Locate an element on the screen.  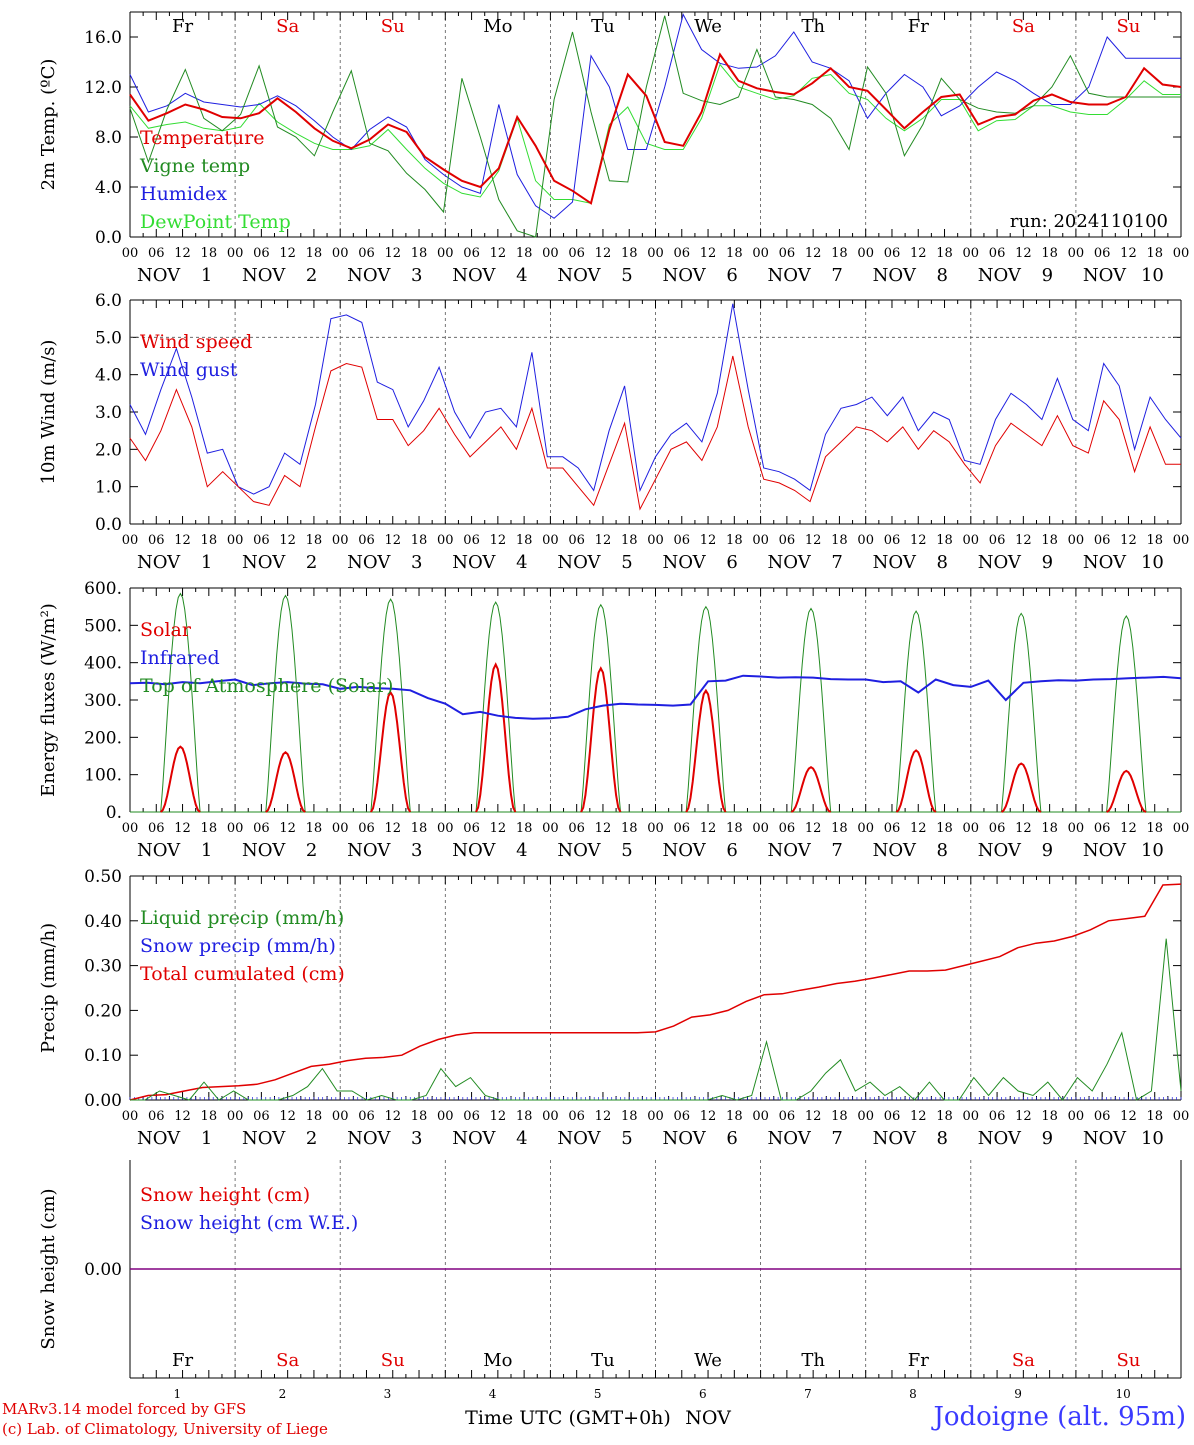
x-axis-month: NOV is located at coordinates (708, 1418).